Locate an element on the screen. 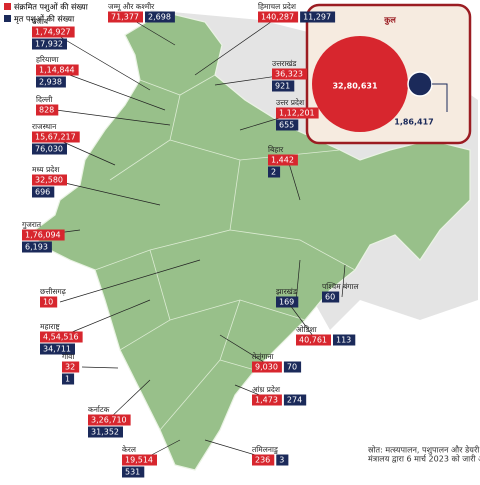 Image resolution: width=480 pixels, height=485 pixels. value-label: 31,352 is located at coordinates (105, 432).